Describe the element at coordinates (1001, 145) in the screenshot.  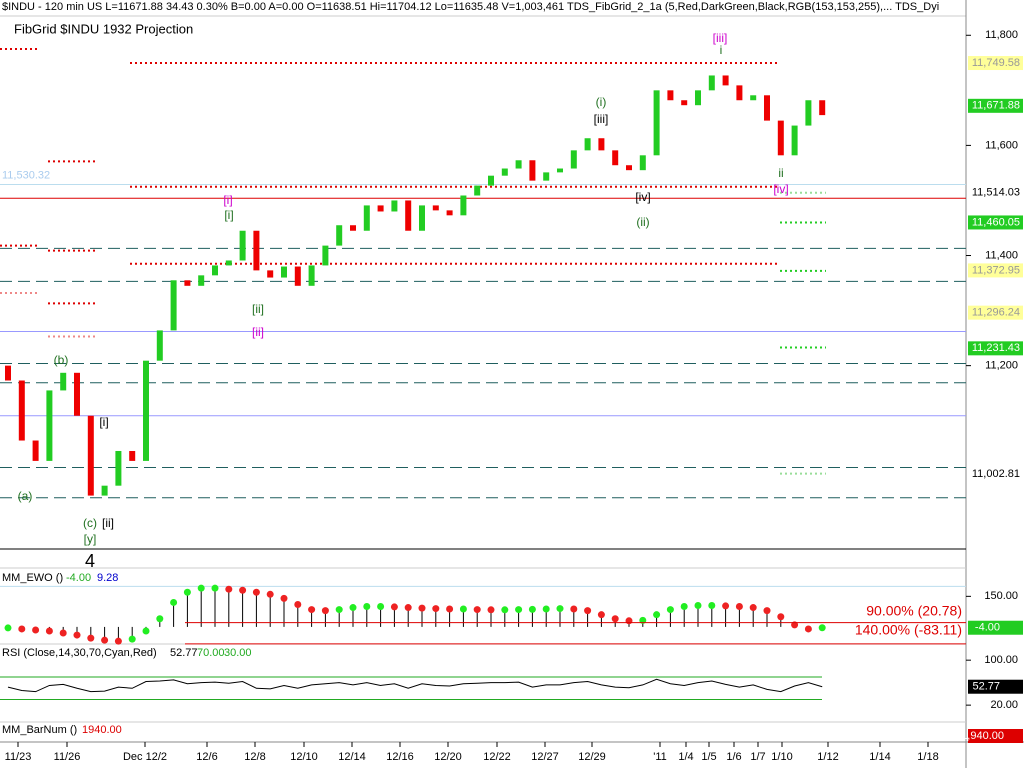
I see `y-tick-label: 11,600` at that location.